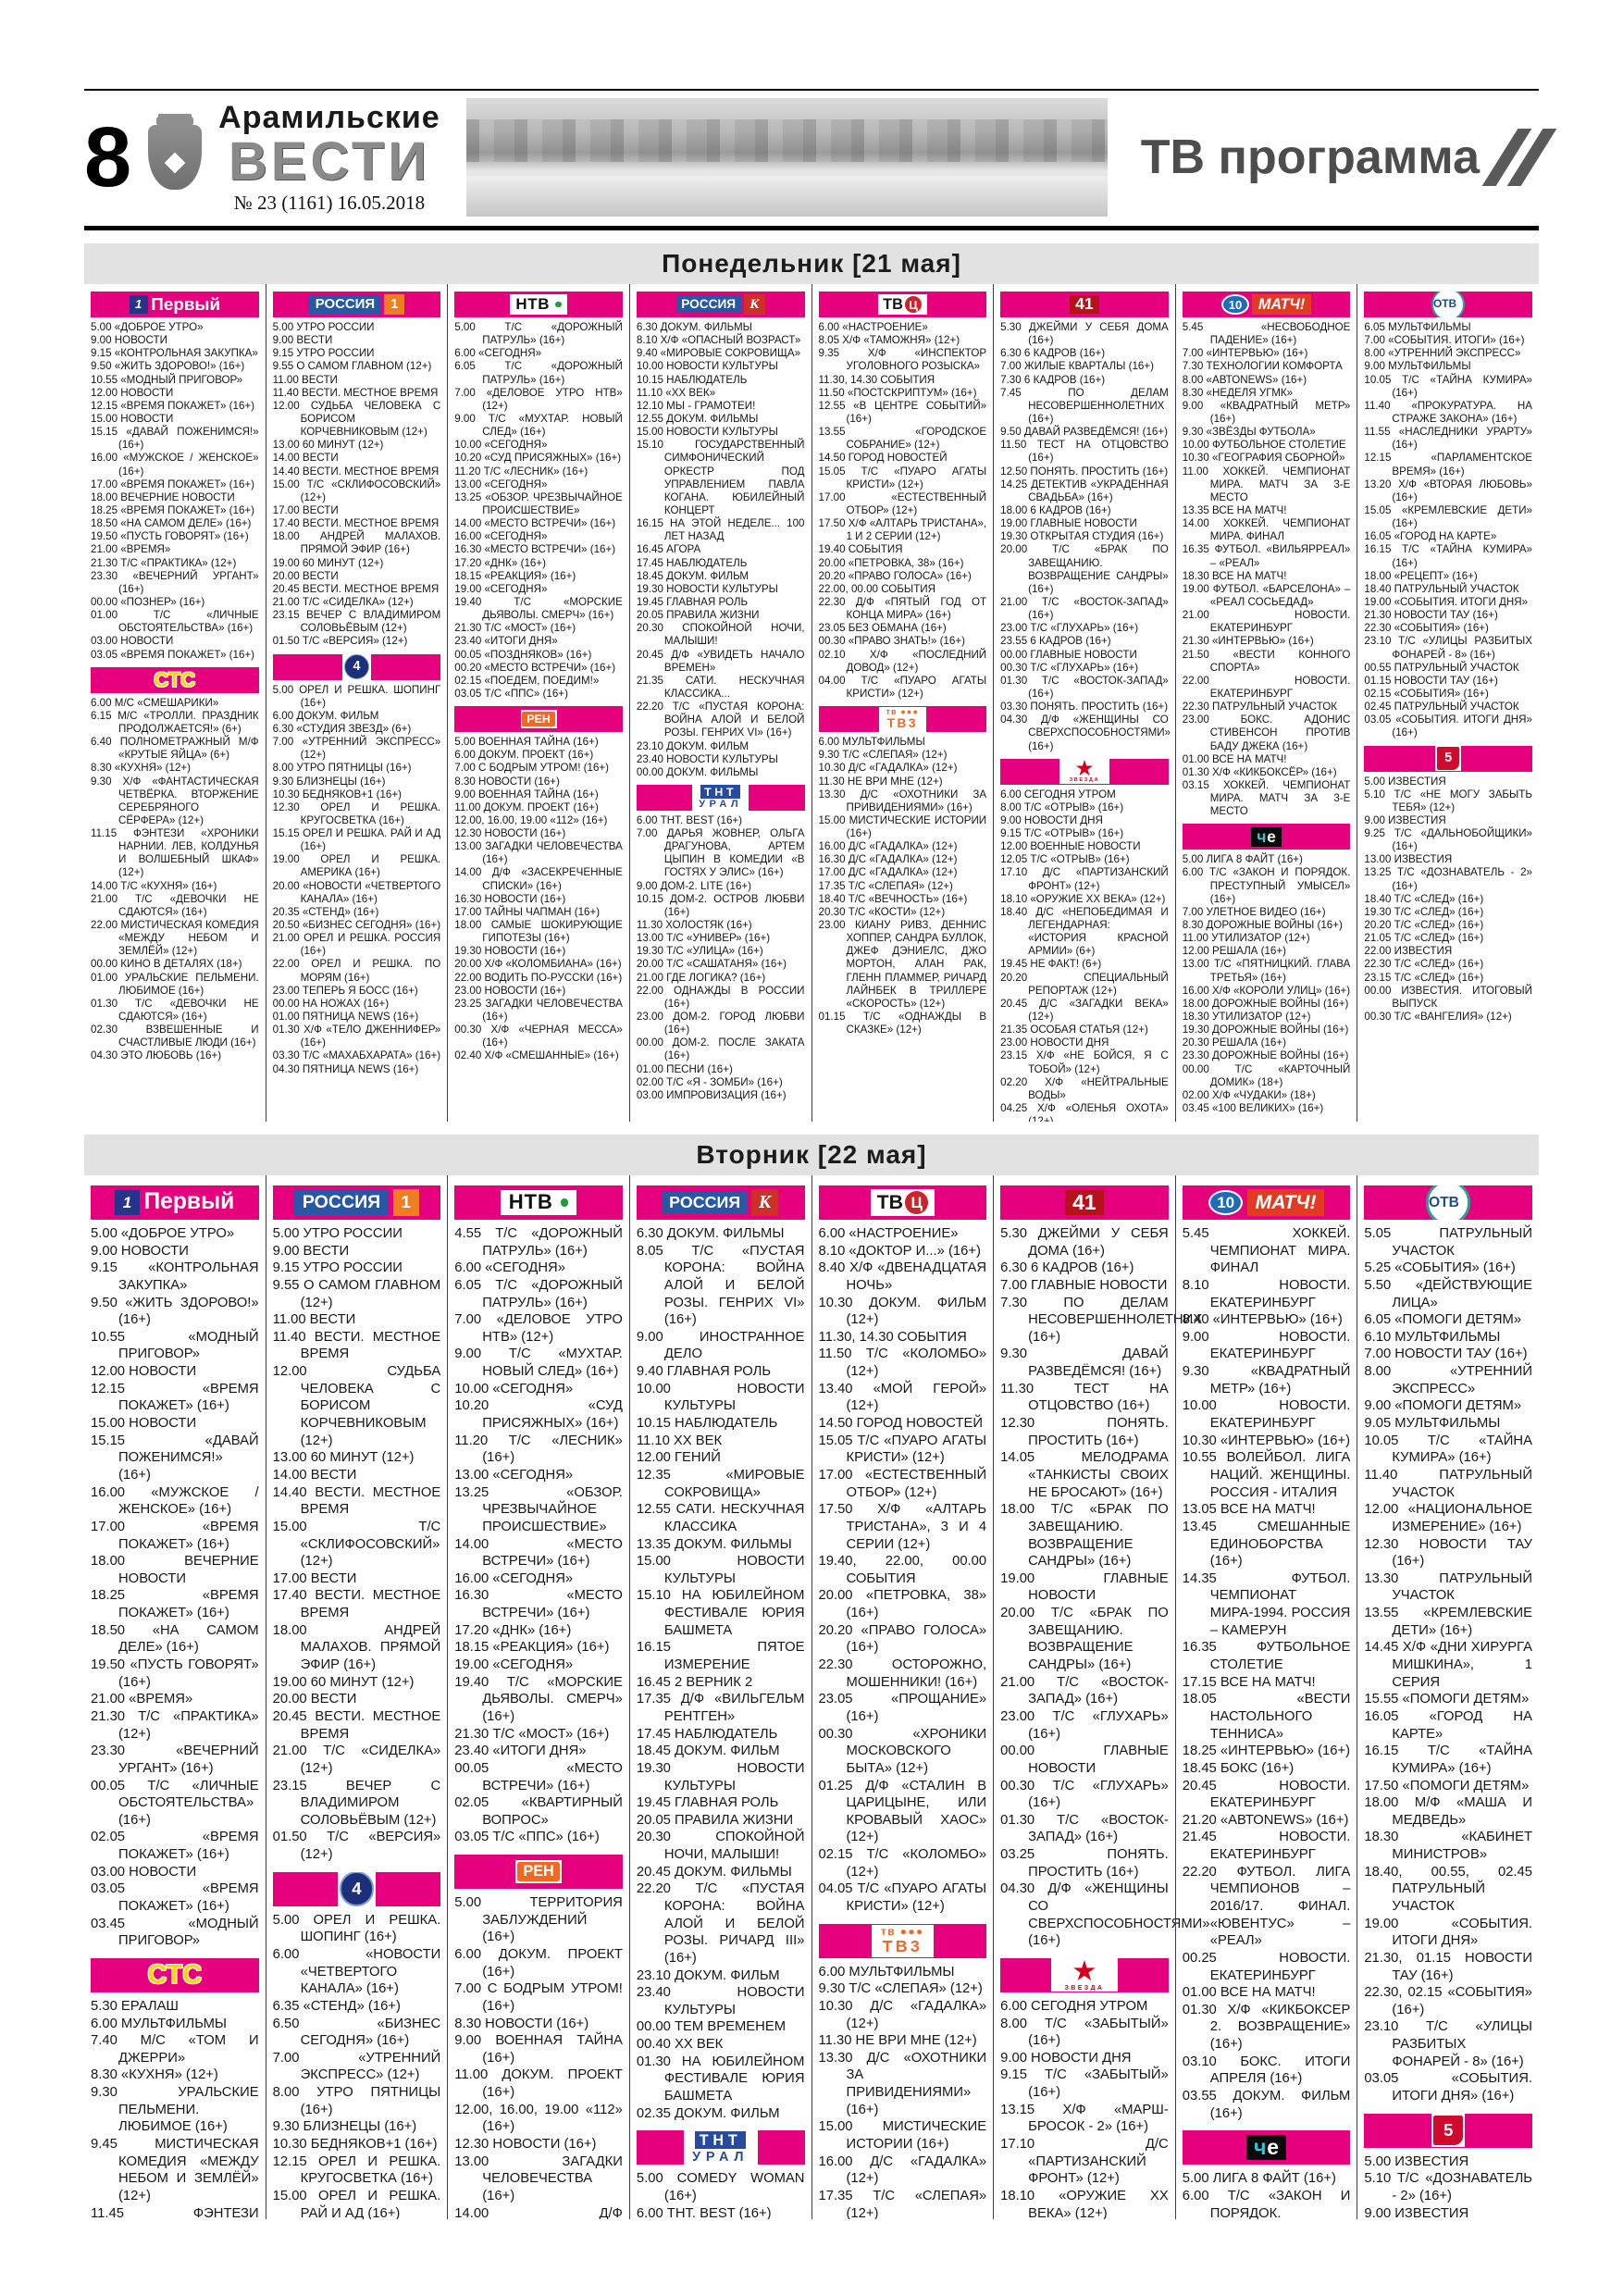  Describe the element at coordinates (720, 1398) in the screenshot. I see `program-item: 10.00 НОВОСТИ КУЛЬТУРЫ` at that location.